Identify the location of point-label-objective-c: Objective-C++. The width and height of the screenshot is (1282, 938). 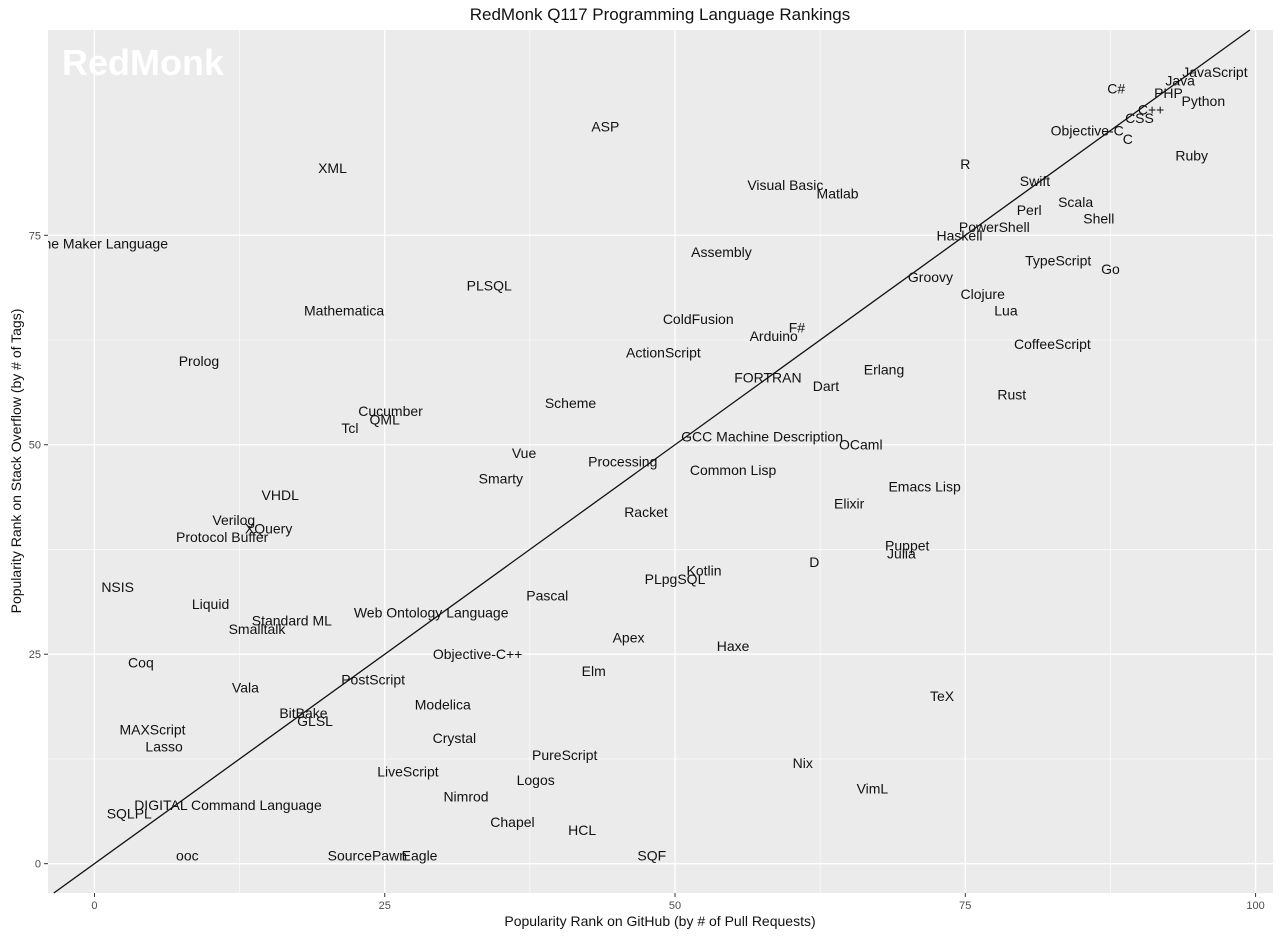
(477, 654).